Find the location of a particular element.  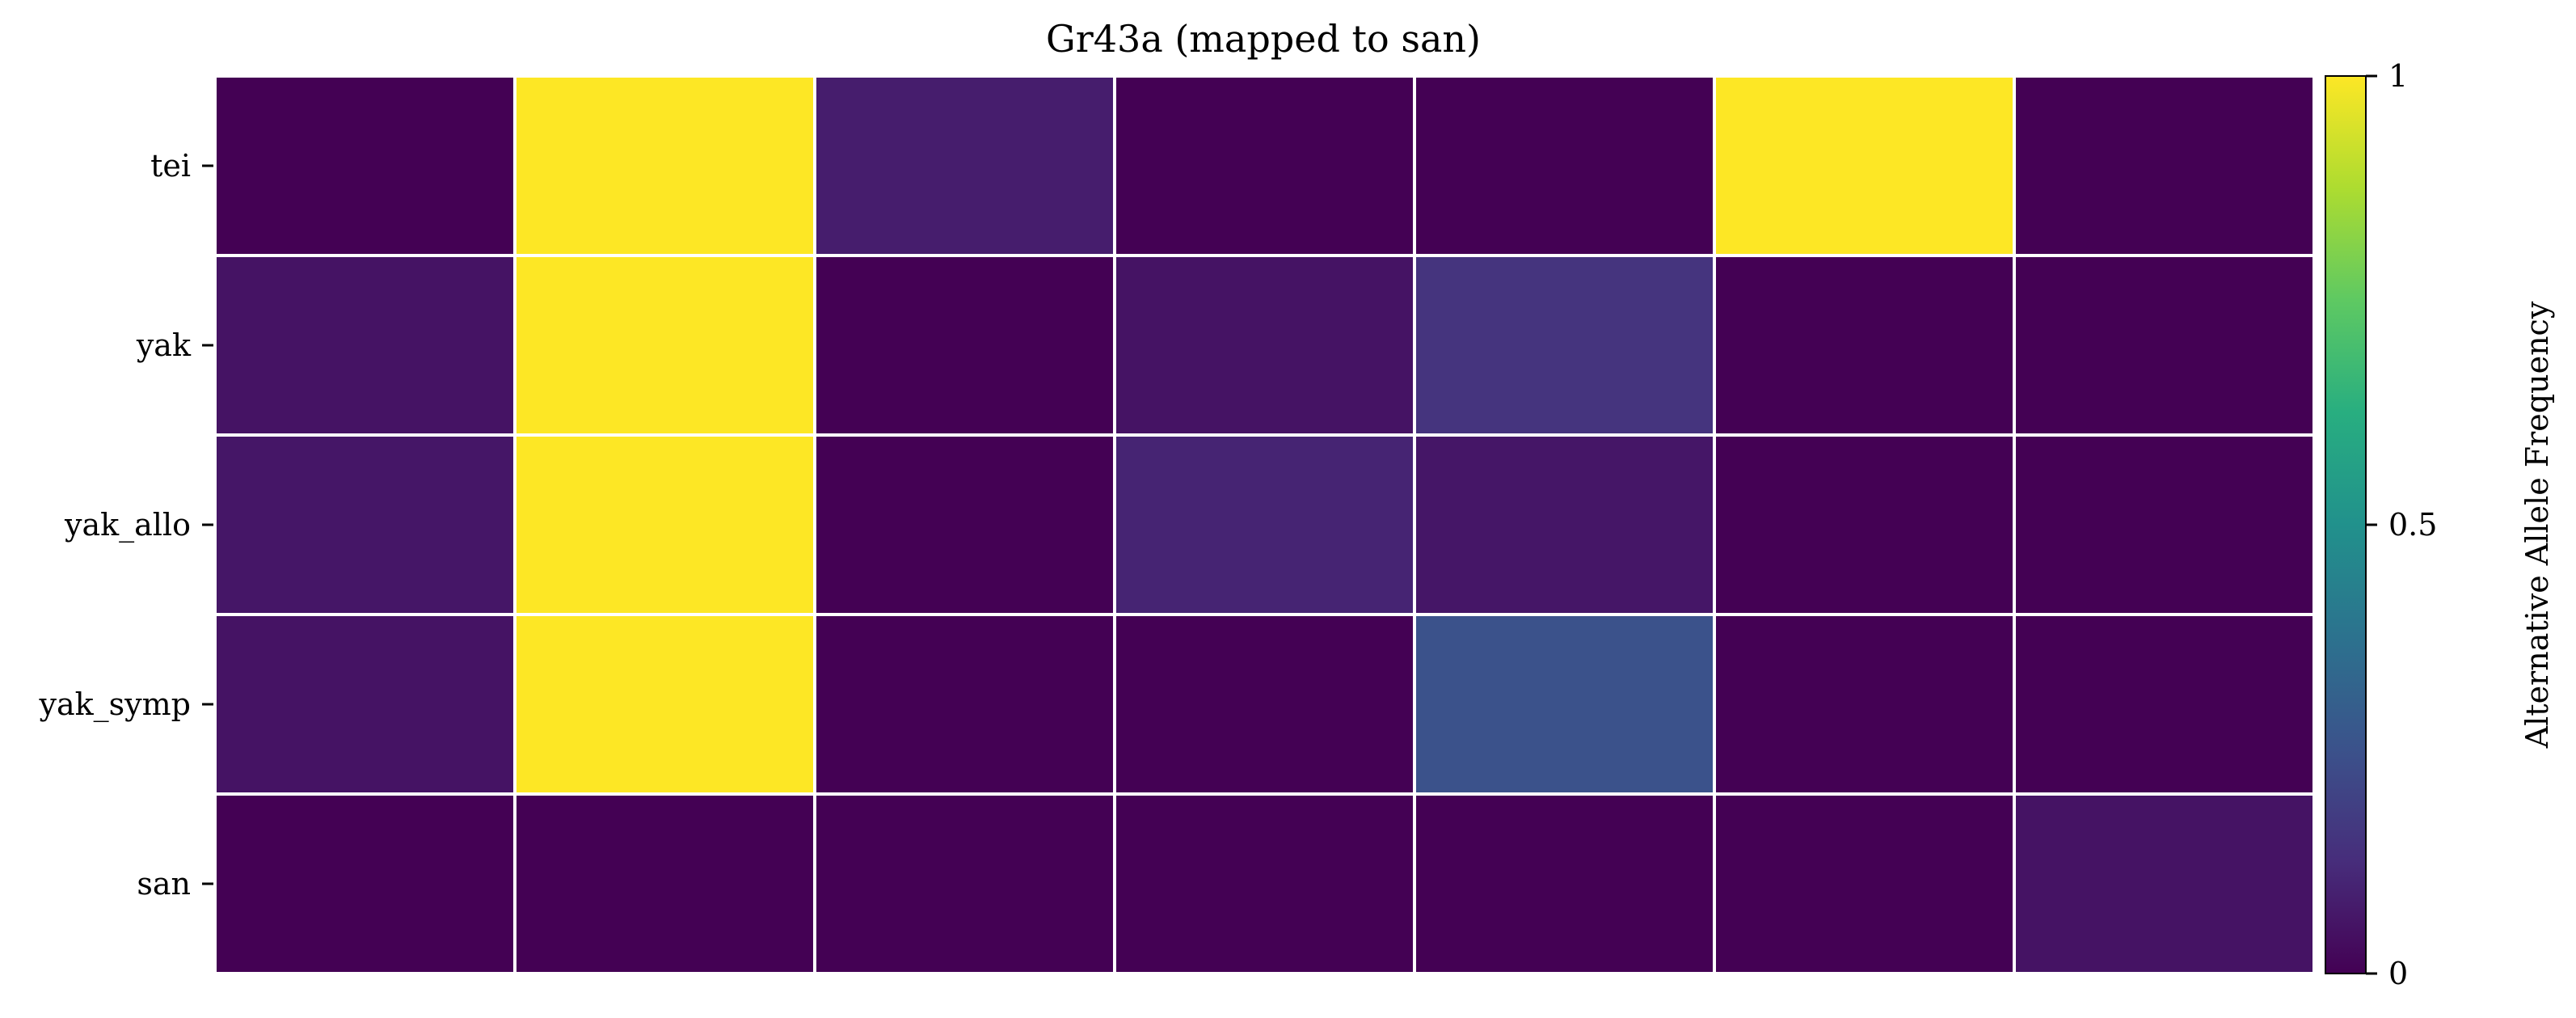

colorbar-ticks: 00.51 is located at coordinates (2401, 524).